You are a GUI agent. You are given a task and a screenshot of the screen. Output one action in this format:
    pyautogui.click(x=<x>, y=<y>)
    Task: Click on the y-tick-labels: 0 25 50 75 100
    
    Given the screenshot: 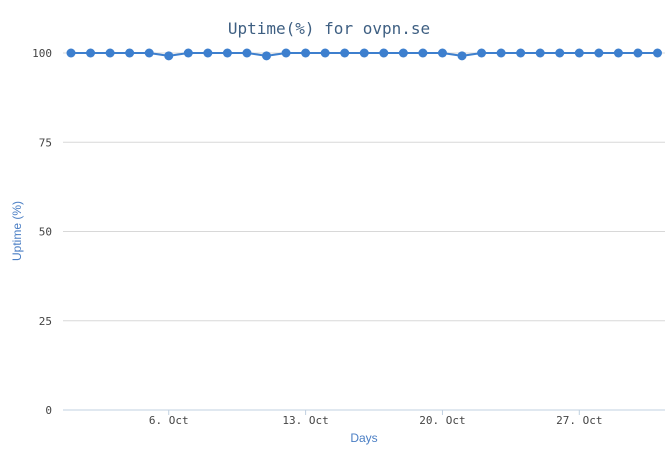 What is the action you would take?
    pyautogui.click(x=42, y=232)
    